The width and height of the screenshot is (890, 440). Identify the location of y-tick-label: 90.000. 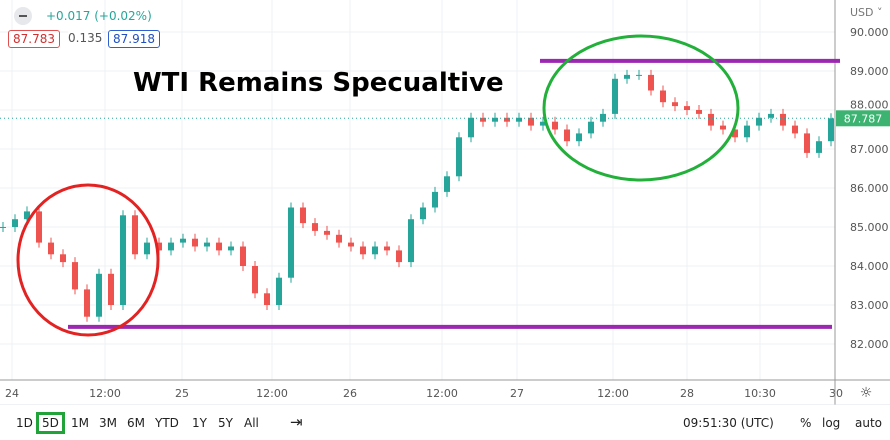
(869, 32).